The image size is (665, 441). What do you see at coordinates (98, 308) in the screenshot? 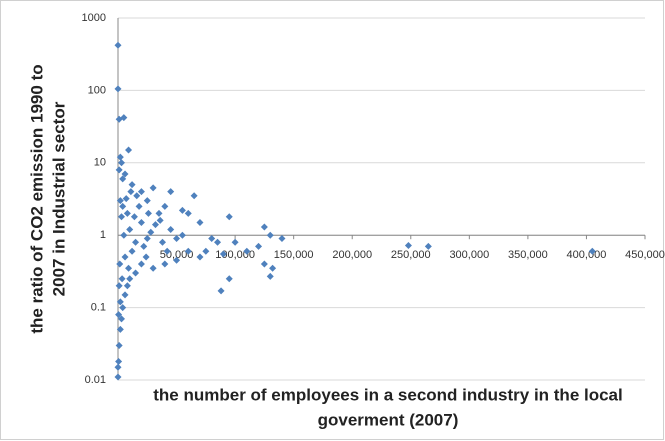
I see `y-tick-label: 0.1` at bounding box center [98, 308].